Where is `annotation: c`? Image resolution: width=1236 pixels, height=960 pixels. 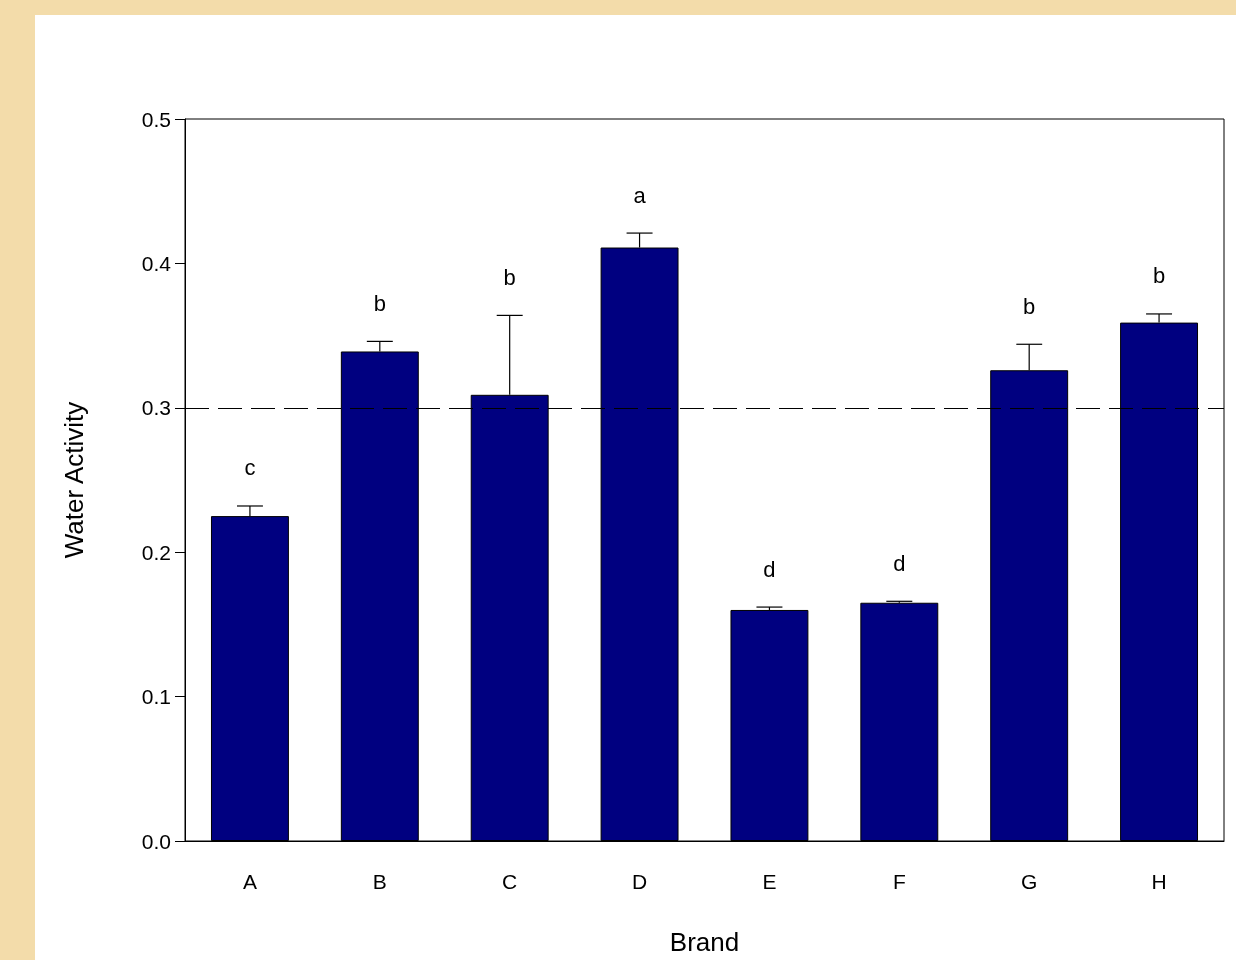 annotation: c is located at coordinates (250, 468).